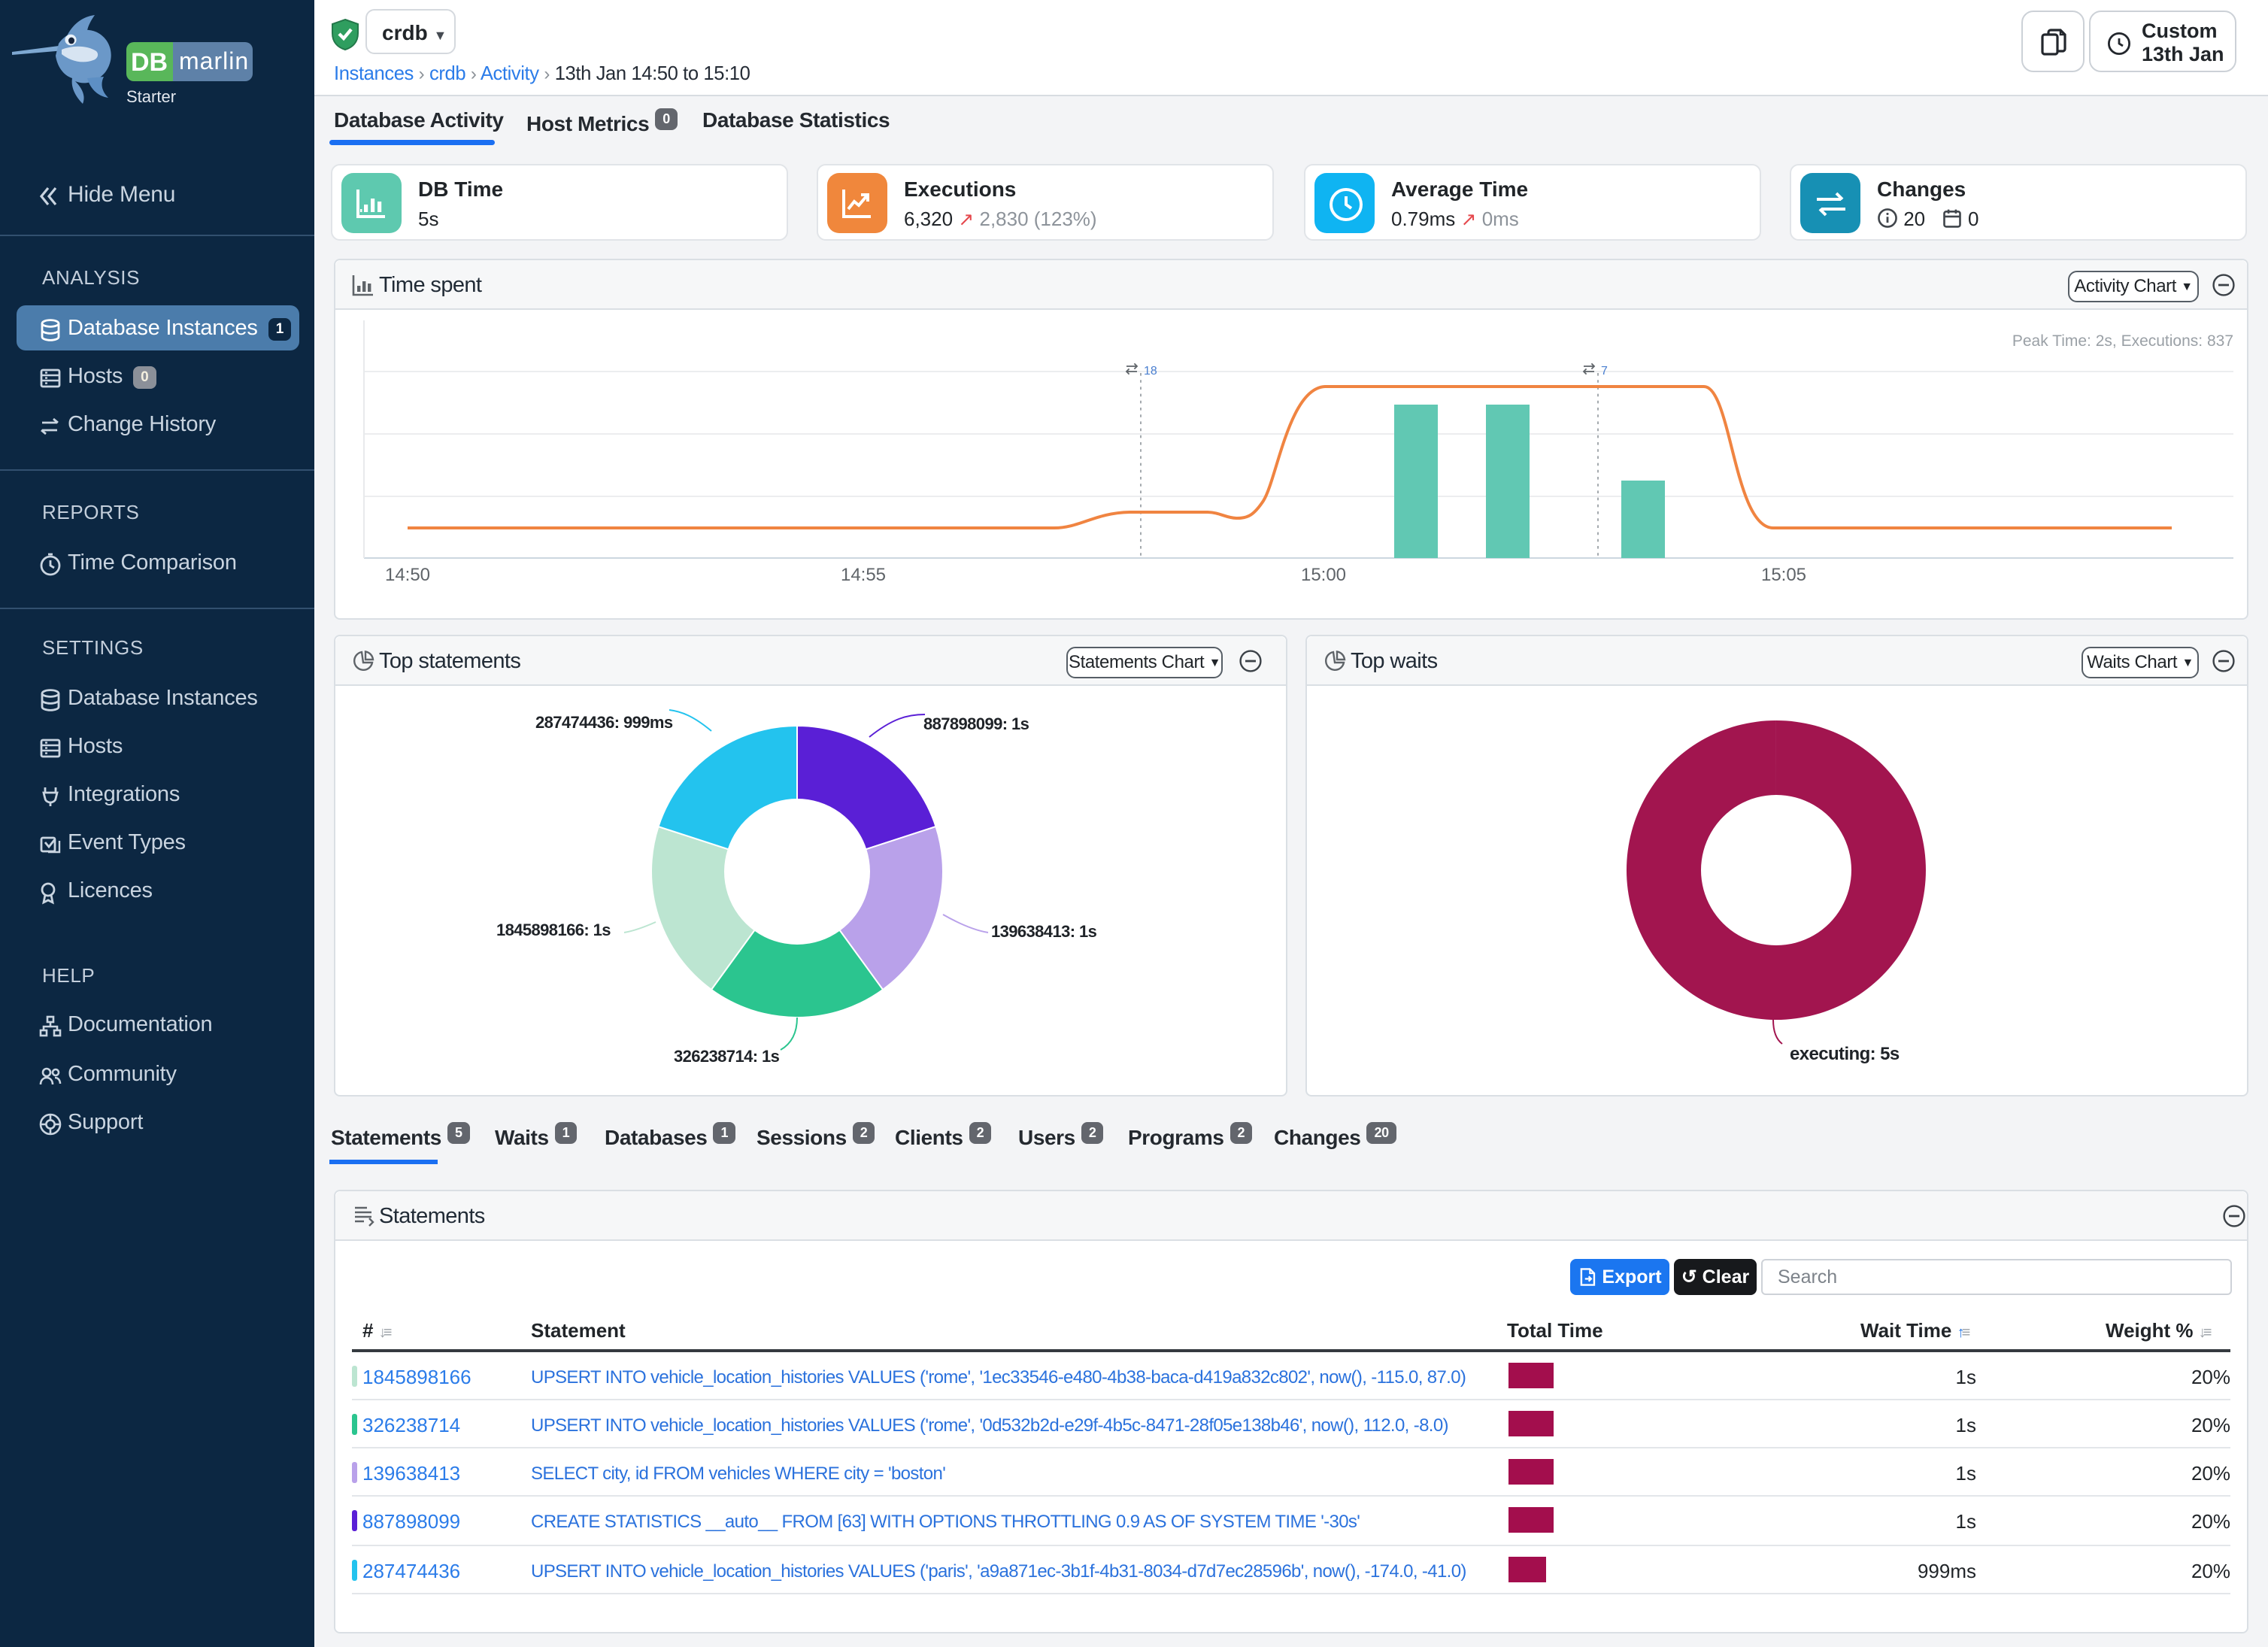 This screenshot has height=1647, width=2268. Describe the element at coordinates (1150, 371) in the screenshot. I see `svg-text: 18` at that location.